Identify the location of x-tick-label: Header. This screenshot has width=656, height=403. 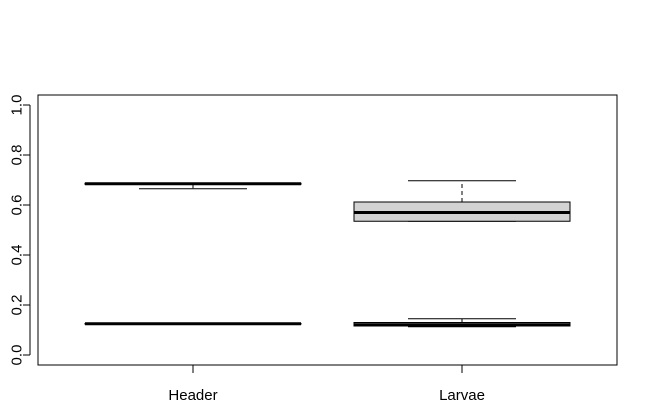
(192, 395).